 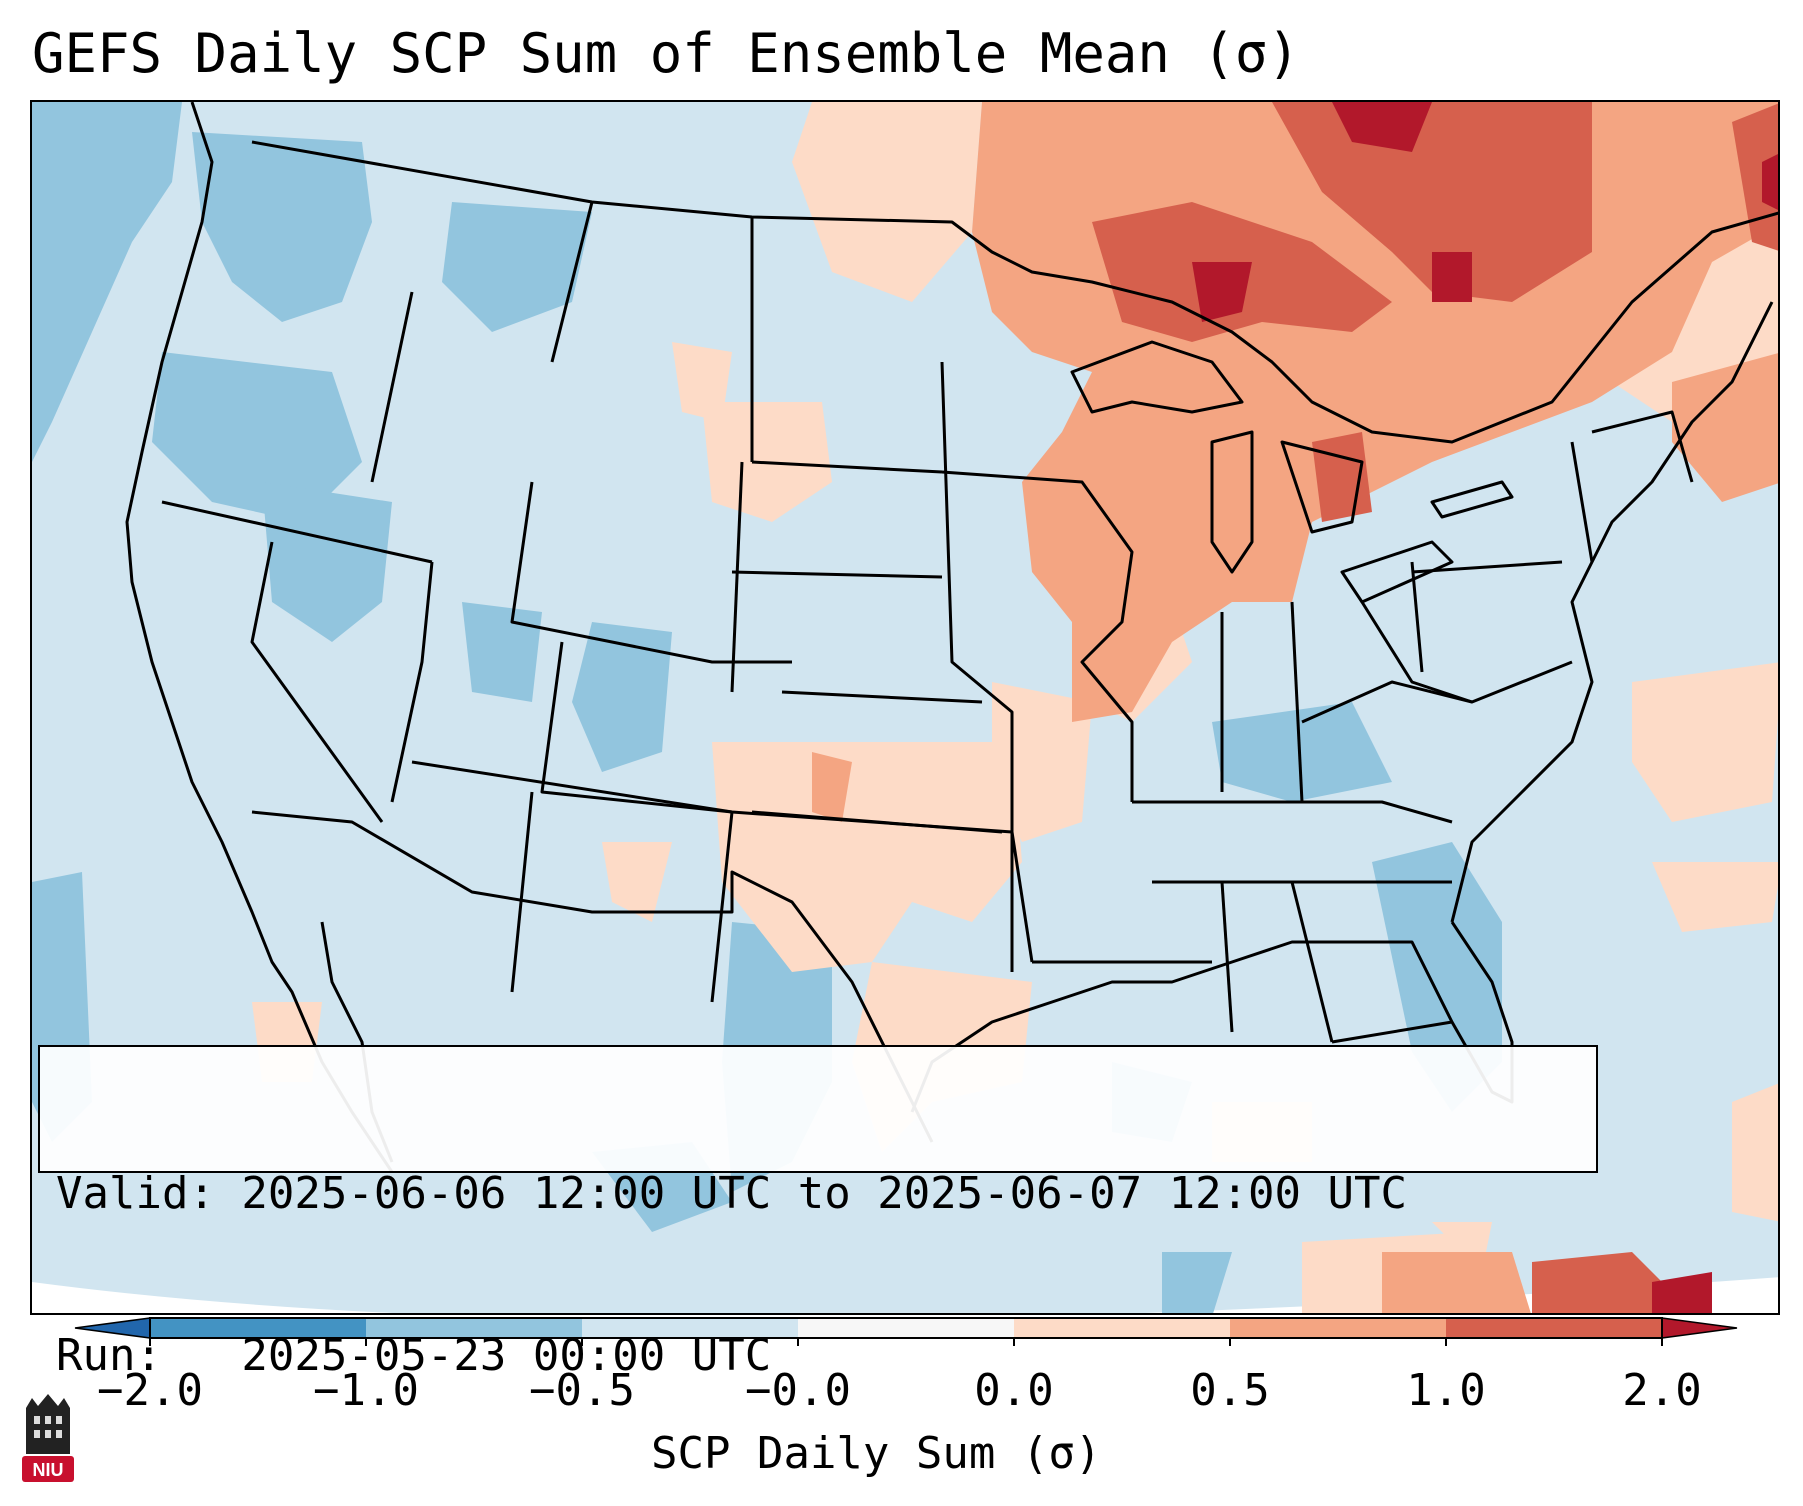 What do you see at coordinates (150, 1390) in the screenshot?
I see `colorbar-tick-label: −2.0` at bounding box center [150, 1390].